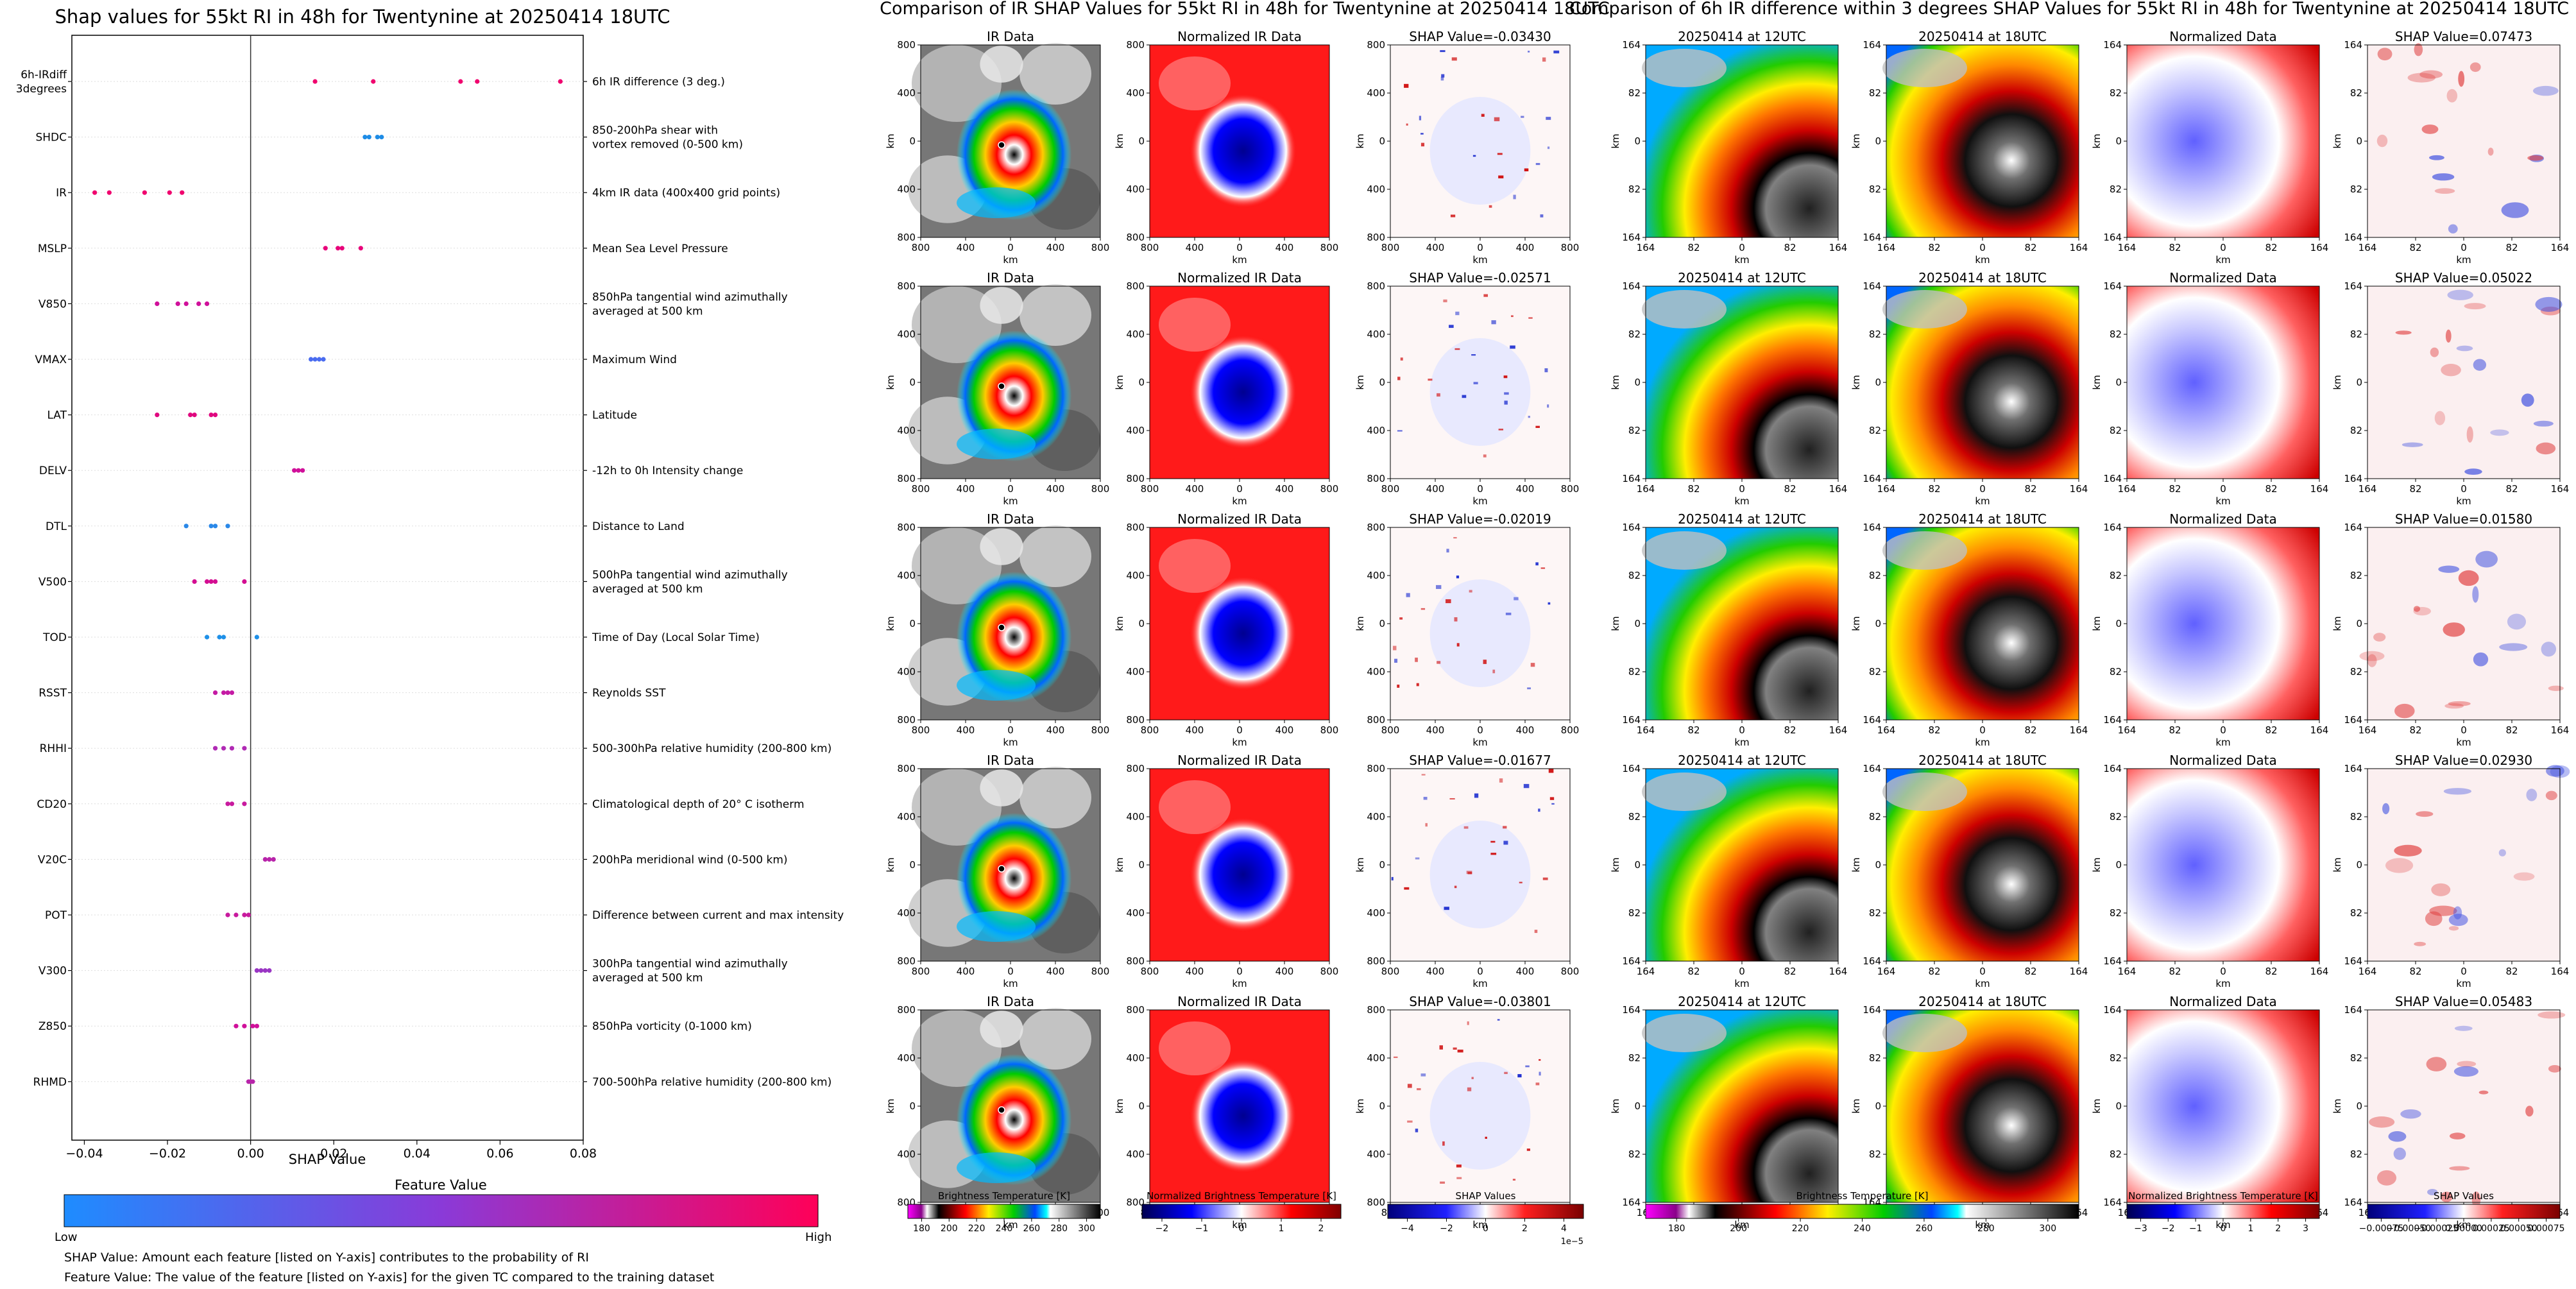 The width and height of the screenshot is (2576, 1289). Describe the element at coordinates (168, 1154) in the screenshot. I see `x-tick-label: −0.02` at that location.